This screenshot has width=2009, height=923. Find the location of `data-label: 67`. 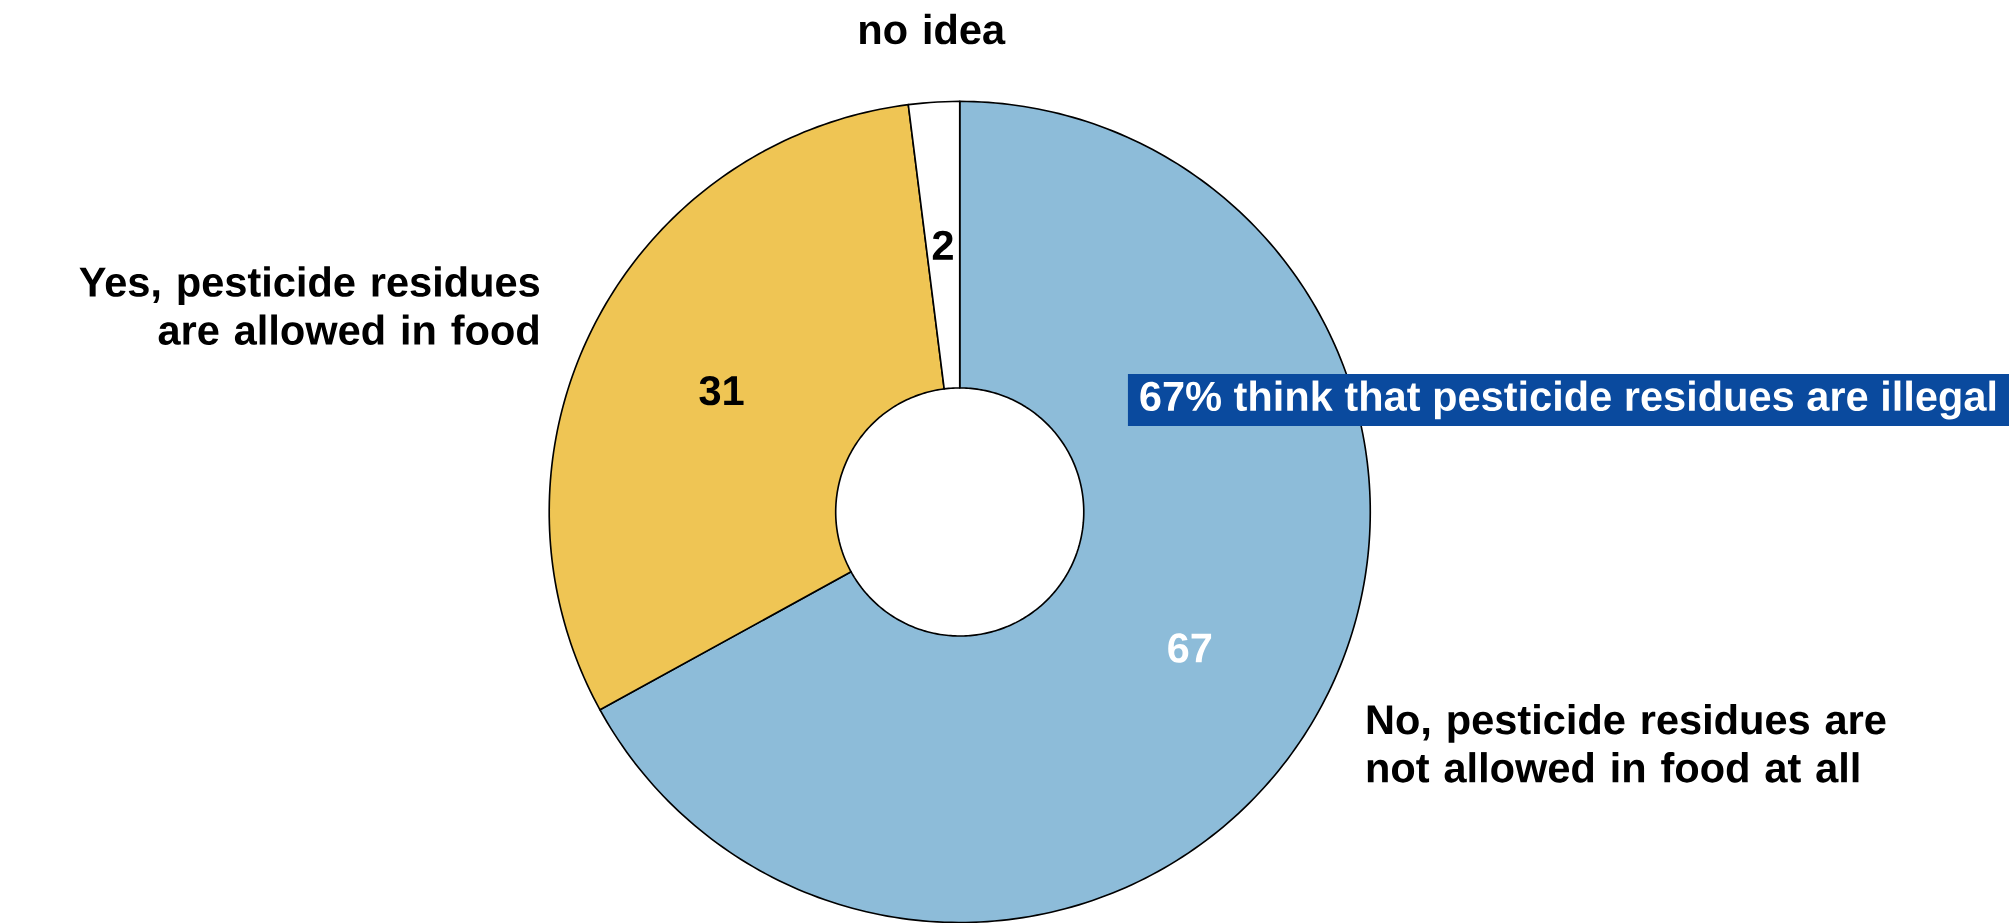

data-label: 67 is located at coordinates (1190, 648).